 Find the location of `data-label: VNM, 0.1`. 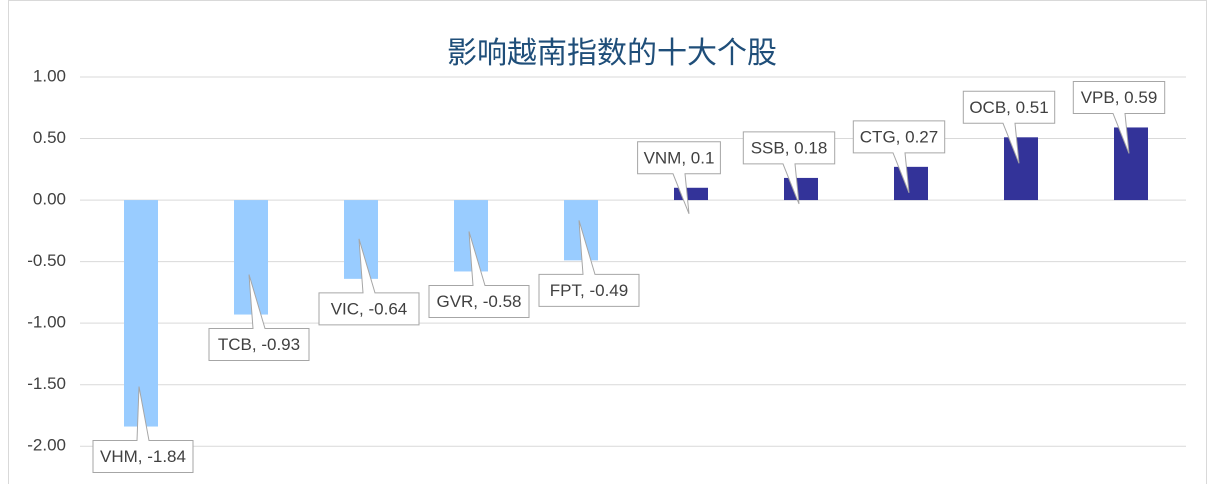

data-label: VNM, 0.1 is located at coordinates (679, 157).